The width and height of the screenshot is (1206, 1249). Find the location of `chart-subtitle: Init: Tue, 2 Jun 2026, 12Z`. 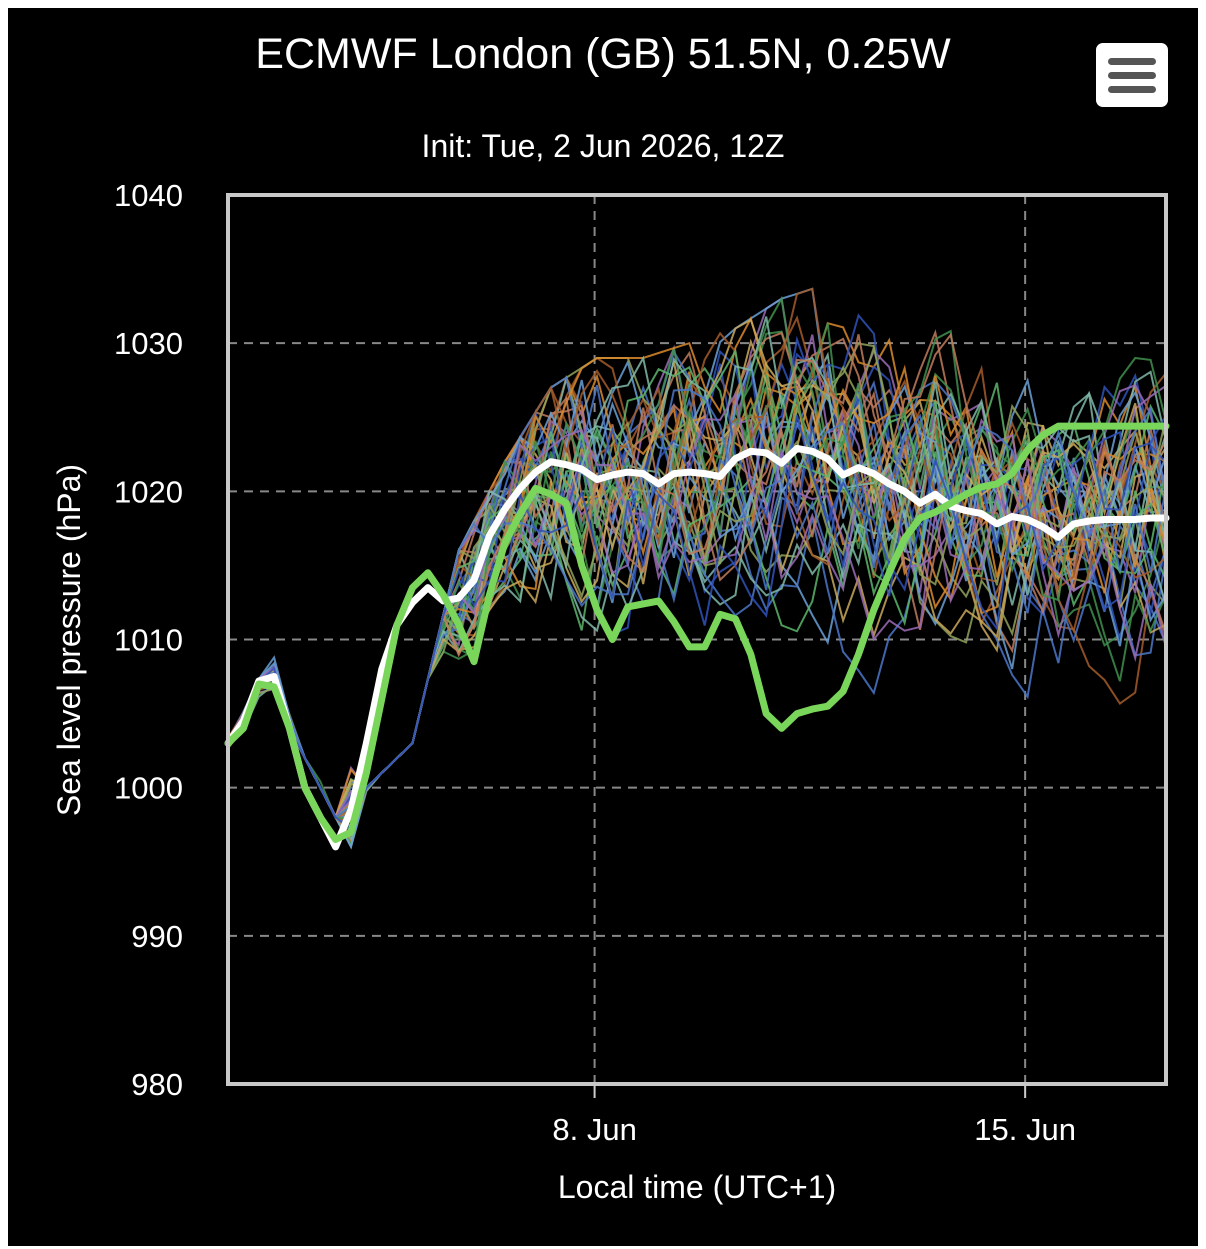

chart-subtitle: Init: Tue, 2 Jun 2026, 12Z is located at coordinates (603, 146).